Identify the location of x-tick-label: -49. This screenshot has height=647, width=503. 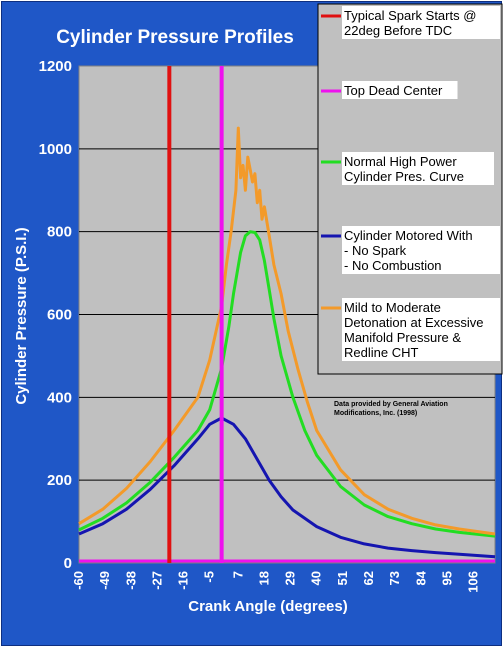
(104, 580).